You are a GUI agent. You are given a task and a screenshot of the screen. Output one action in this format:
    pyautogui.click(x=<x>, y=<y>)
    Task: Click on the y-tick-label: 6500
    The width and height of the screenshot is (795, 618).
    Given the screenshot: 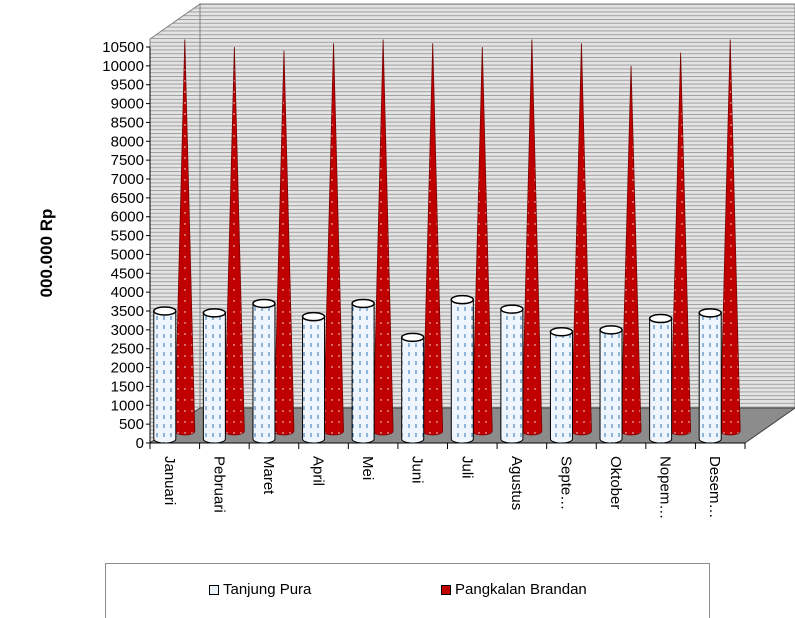 What is the action you would take?
    pyautogui.click(x=127, y=198)
    